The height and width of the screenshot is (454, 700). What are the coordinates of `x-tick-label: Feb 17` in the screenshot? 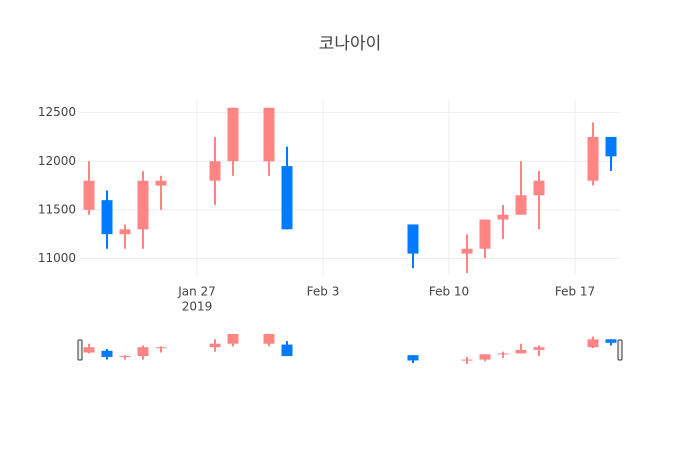 It's located at (575, 292).